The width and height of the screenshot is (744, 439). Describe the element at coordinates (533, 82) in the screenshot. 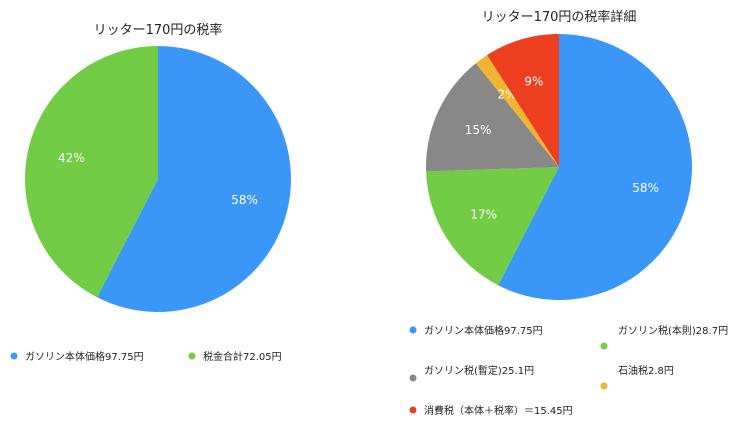

I see `slice-label: 9%` at that location.